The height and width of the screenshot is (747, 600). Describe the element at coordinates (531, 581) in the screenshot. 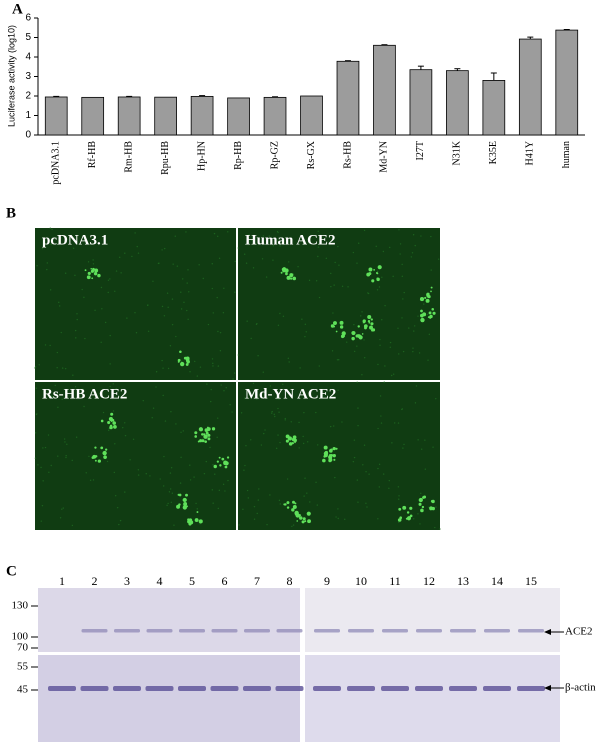

I see `lane-label: 15` at that location.